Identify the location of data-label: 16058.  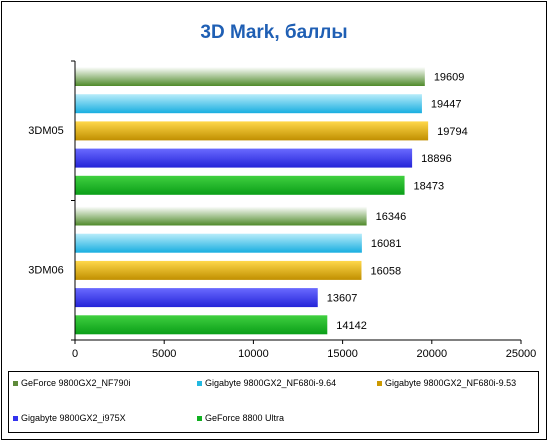
(385, 271).